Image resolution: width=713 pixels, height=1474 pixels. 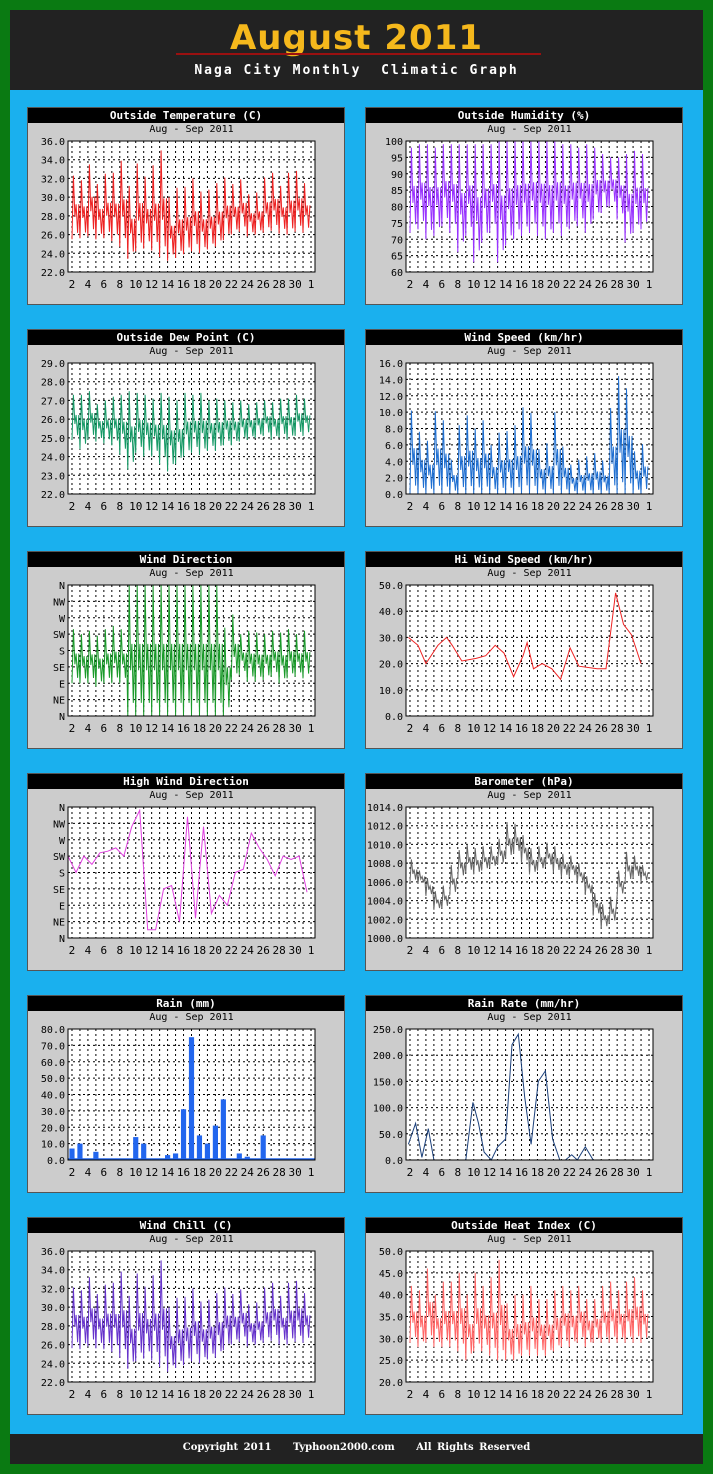 What do you see at coordinates (524, 1225) in the screenshot?
I see `chart-title: Outside Heat Index (C)` at bounding box center [524, 1225].